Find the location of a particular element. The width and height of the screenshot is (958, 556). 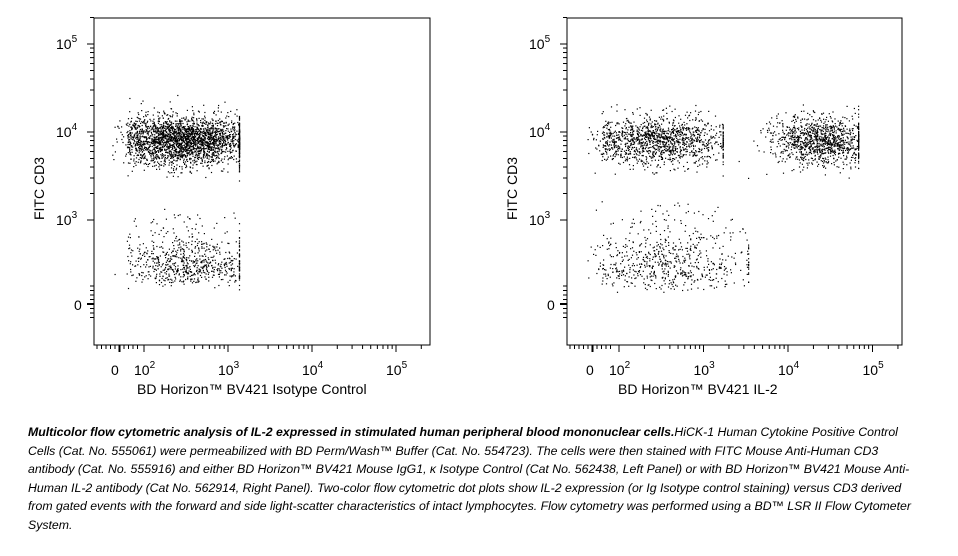

y-tick-base: 10 is located at coordinates (64, 44).